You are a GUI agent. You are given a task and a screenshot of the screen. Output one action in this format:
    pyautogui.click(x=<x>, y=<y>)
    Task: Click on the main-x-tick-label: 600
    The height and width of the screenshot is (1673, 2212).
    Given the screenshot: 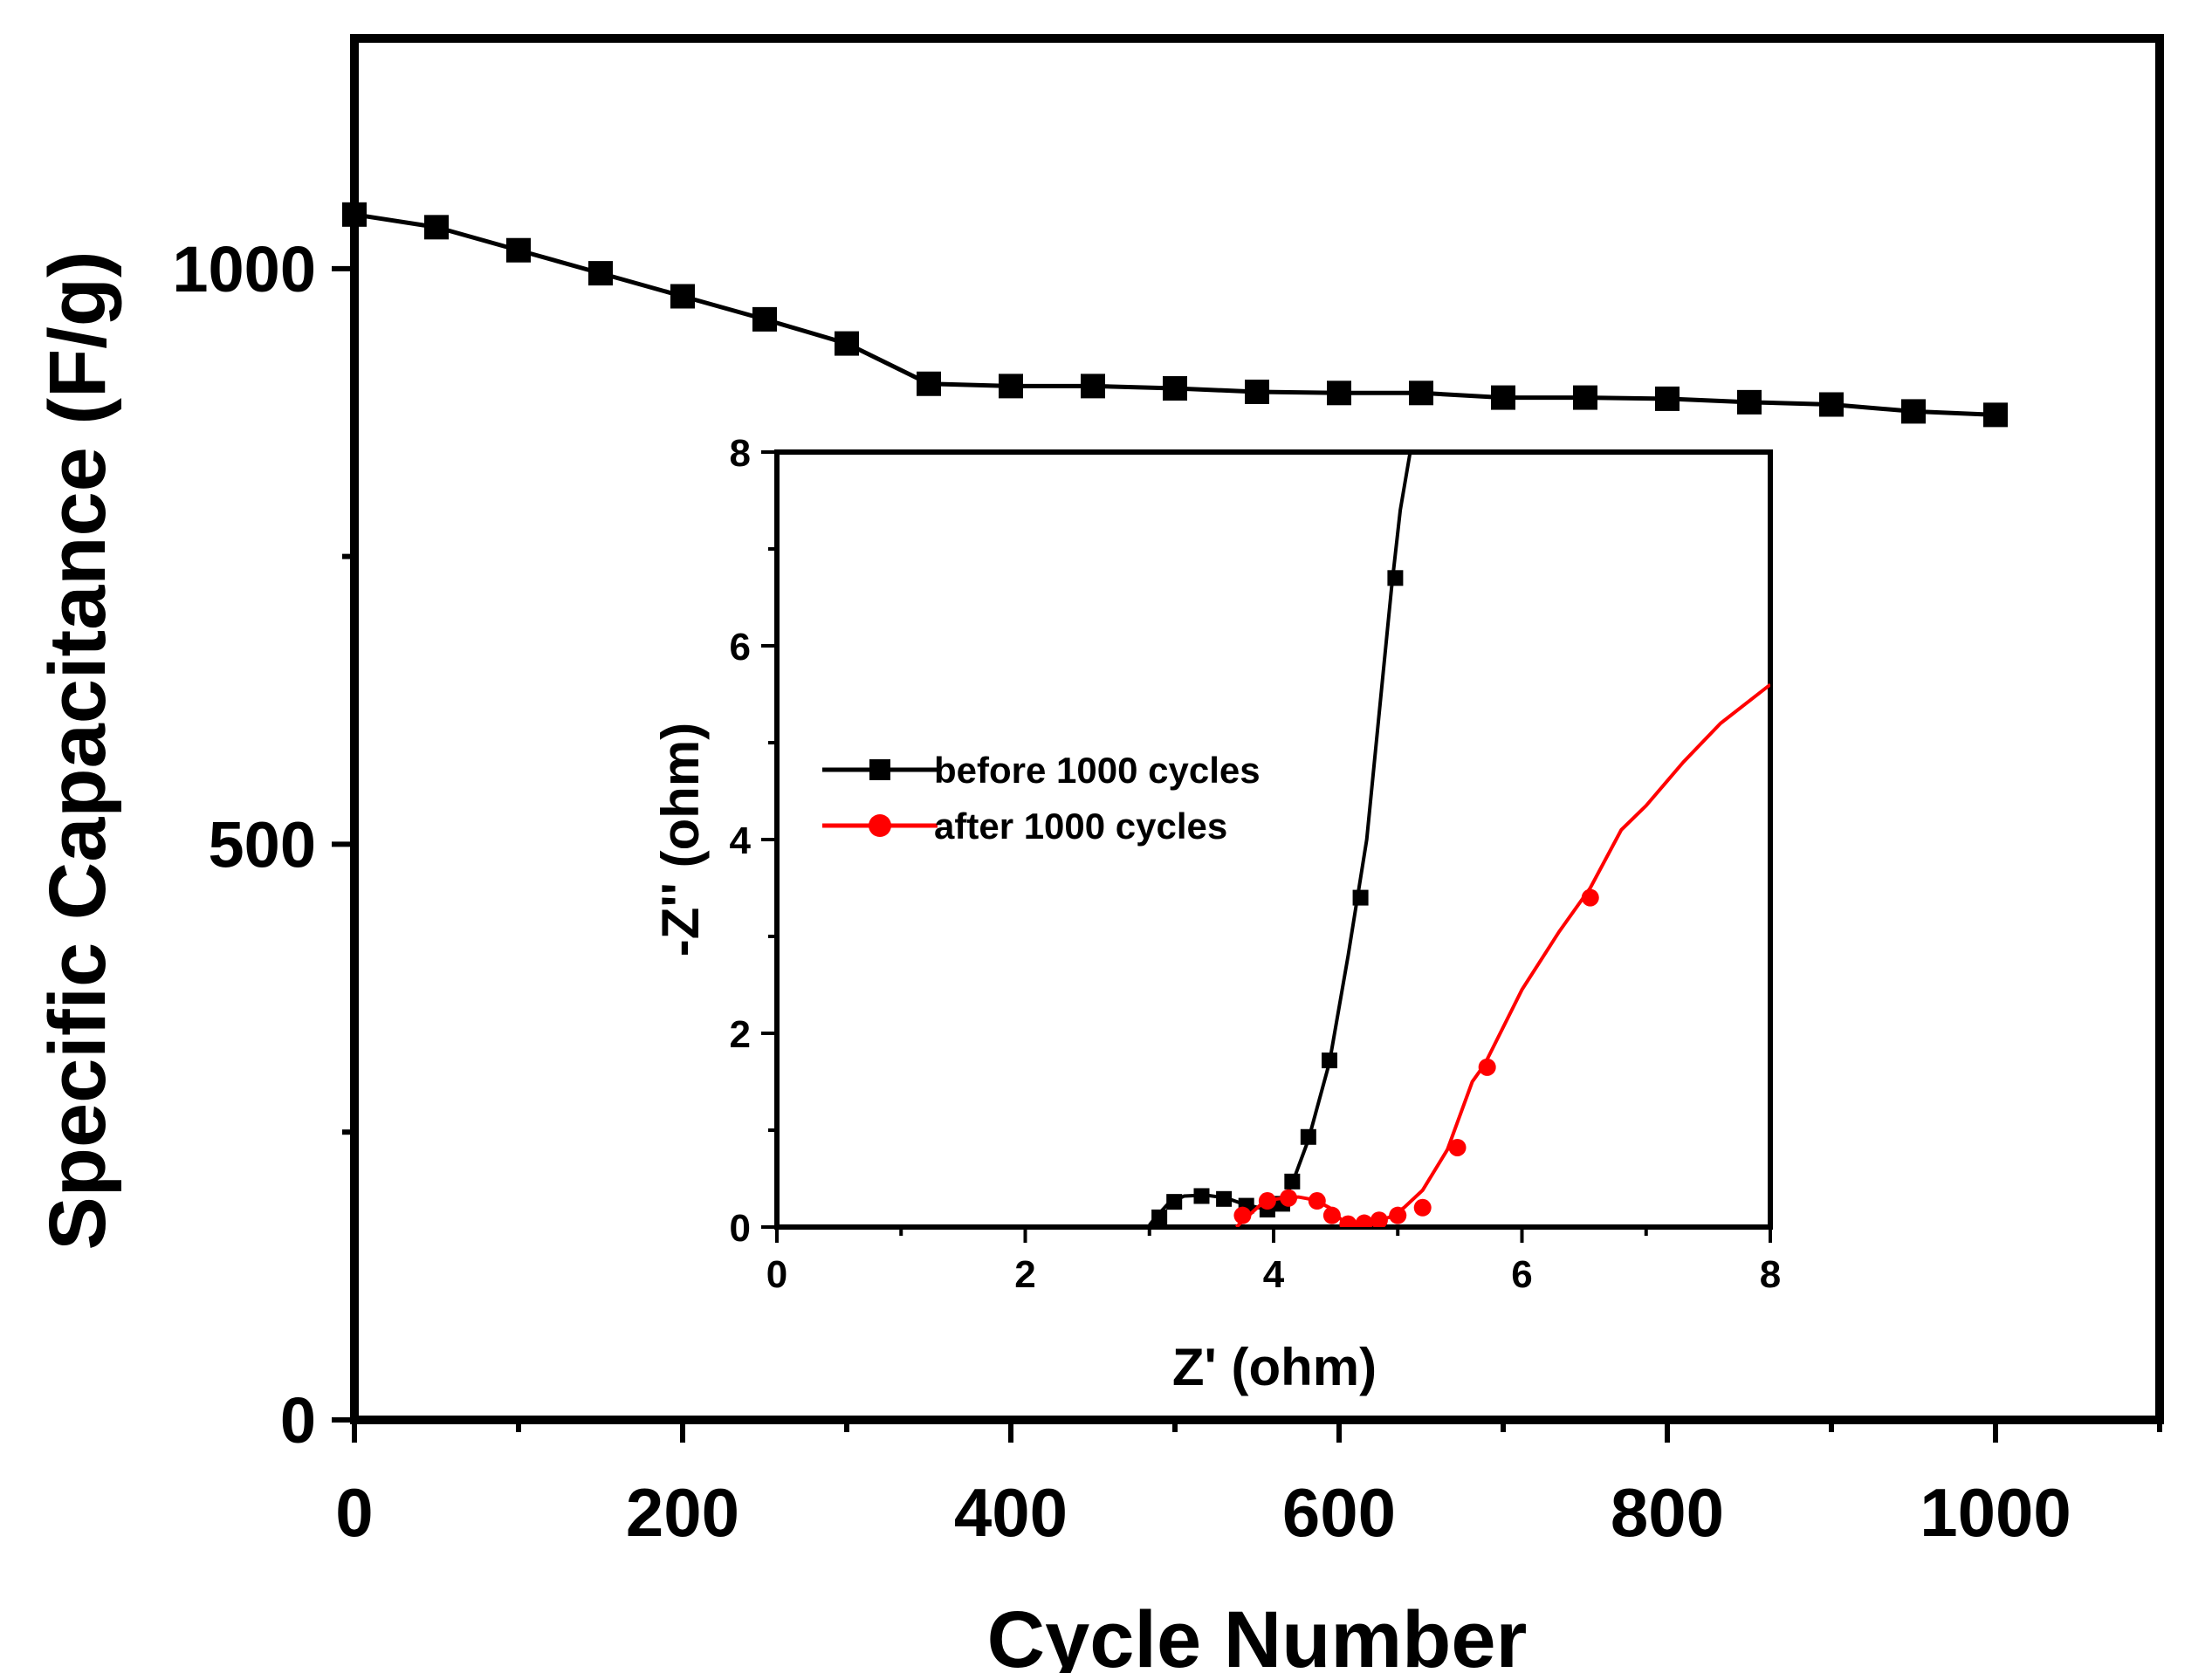 What is the action you would take?
    pyautogui.click(x=1339, y=1513)
    